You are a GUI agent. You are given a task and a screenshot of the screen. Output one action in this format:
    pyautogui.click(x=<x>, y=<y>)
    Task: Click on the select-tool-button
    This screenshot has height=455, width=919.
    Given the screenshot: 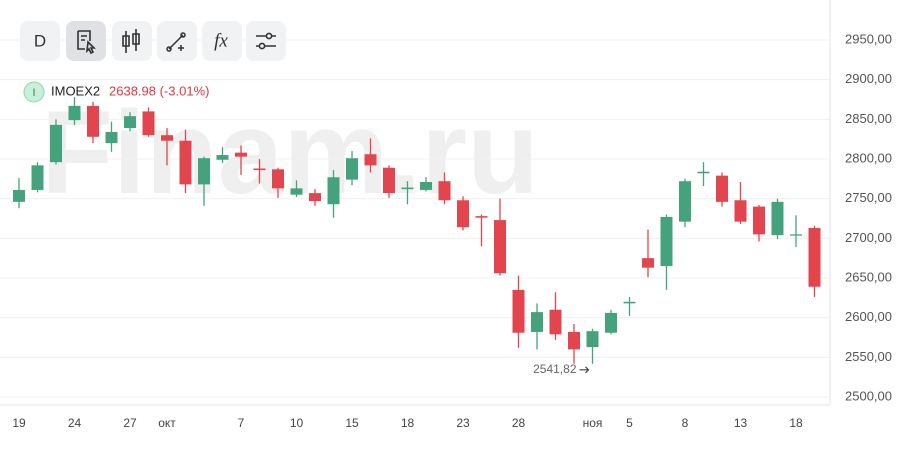 What is the action you would take?
    pyautogui.click(x=86, y=41)
    